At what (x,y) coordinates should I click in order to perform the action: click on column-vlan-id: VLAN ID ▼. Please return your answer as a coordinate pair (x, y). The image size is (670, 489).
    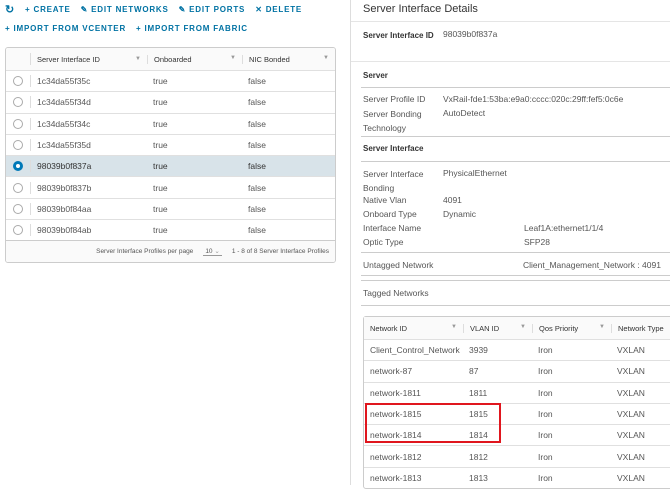
    Looking at the image, I should click on (497, 328).